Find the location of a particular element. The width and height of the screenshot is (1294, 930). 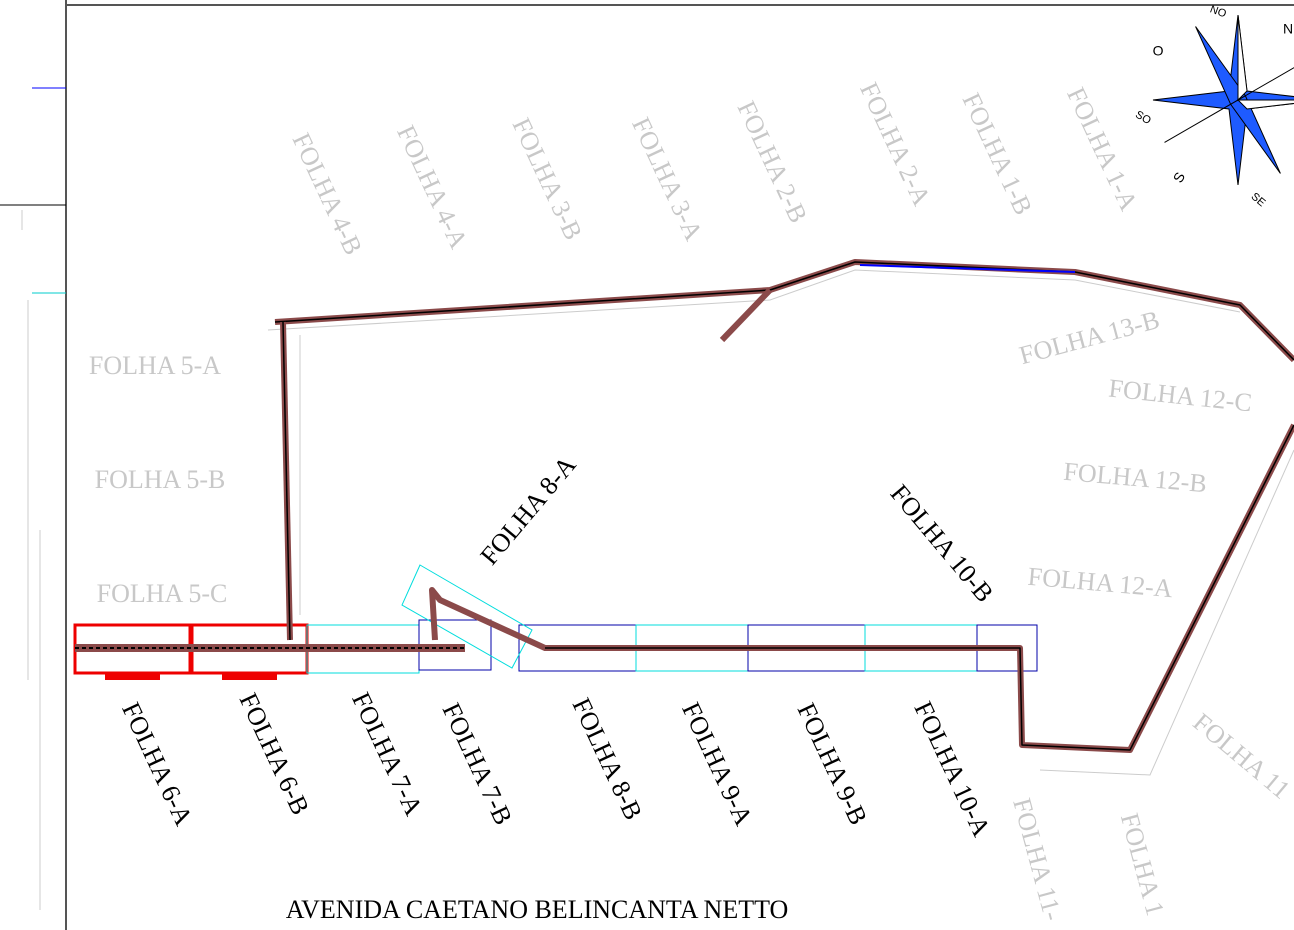

sheet-label: FOLHA 5-B is located at coordinates (160, 479).